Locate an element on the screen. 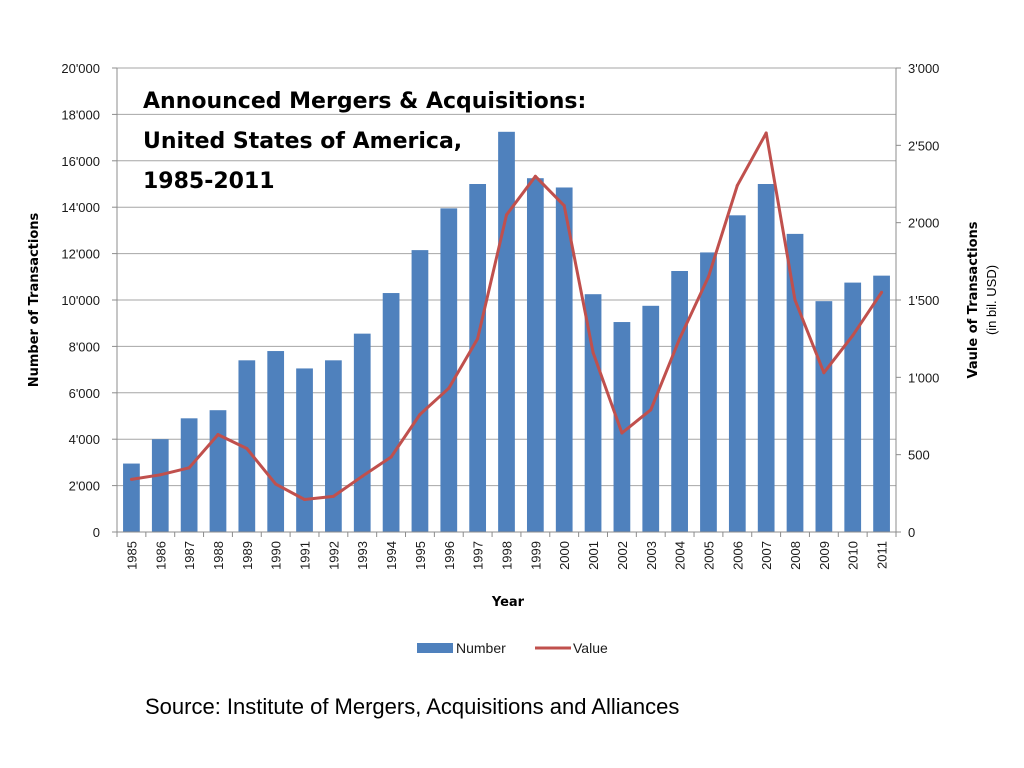 This screenshot has height=768, width=1024. value-point-1991 is located at coordinates (305, 500).